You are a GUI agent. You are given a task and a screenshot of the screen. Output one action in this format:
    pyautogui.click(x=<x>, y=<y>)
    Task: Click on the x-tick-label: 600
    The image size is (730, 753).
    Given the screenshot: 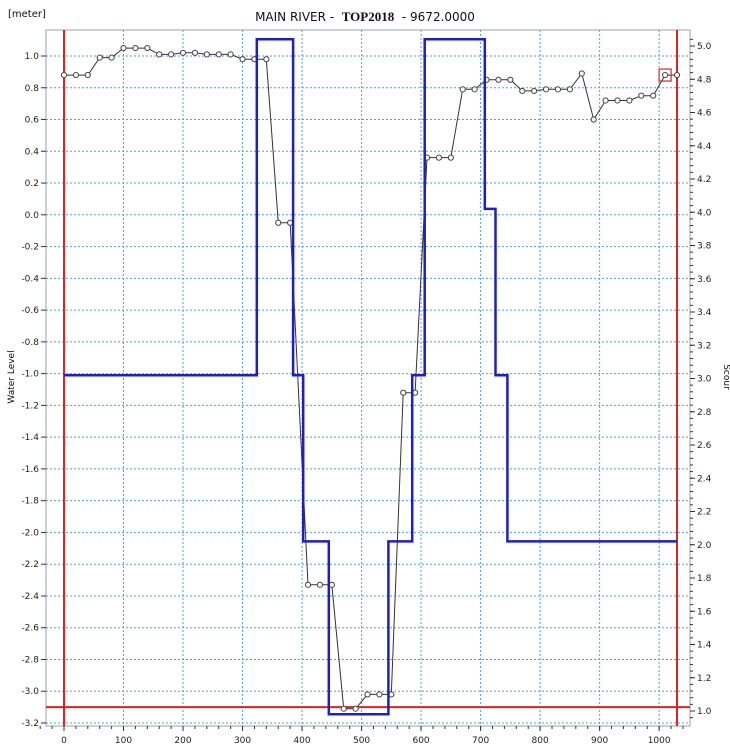 What is the action you would take?
    pyautogui.click(x=420, y=741)
    